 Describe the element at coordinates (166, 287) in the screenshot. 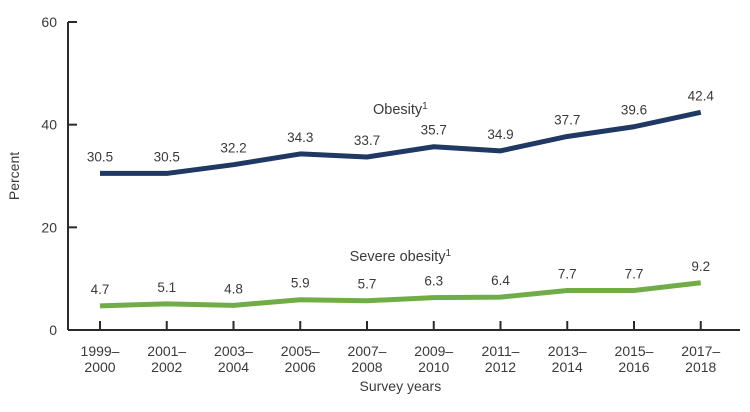

I see `value-label-severe-obesity: 5.1` at that location.